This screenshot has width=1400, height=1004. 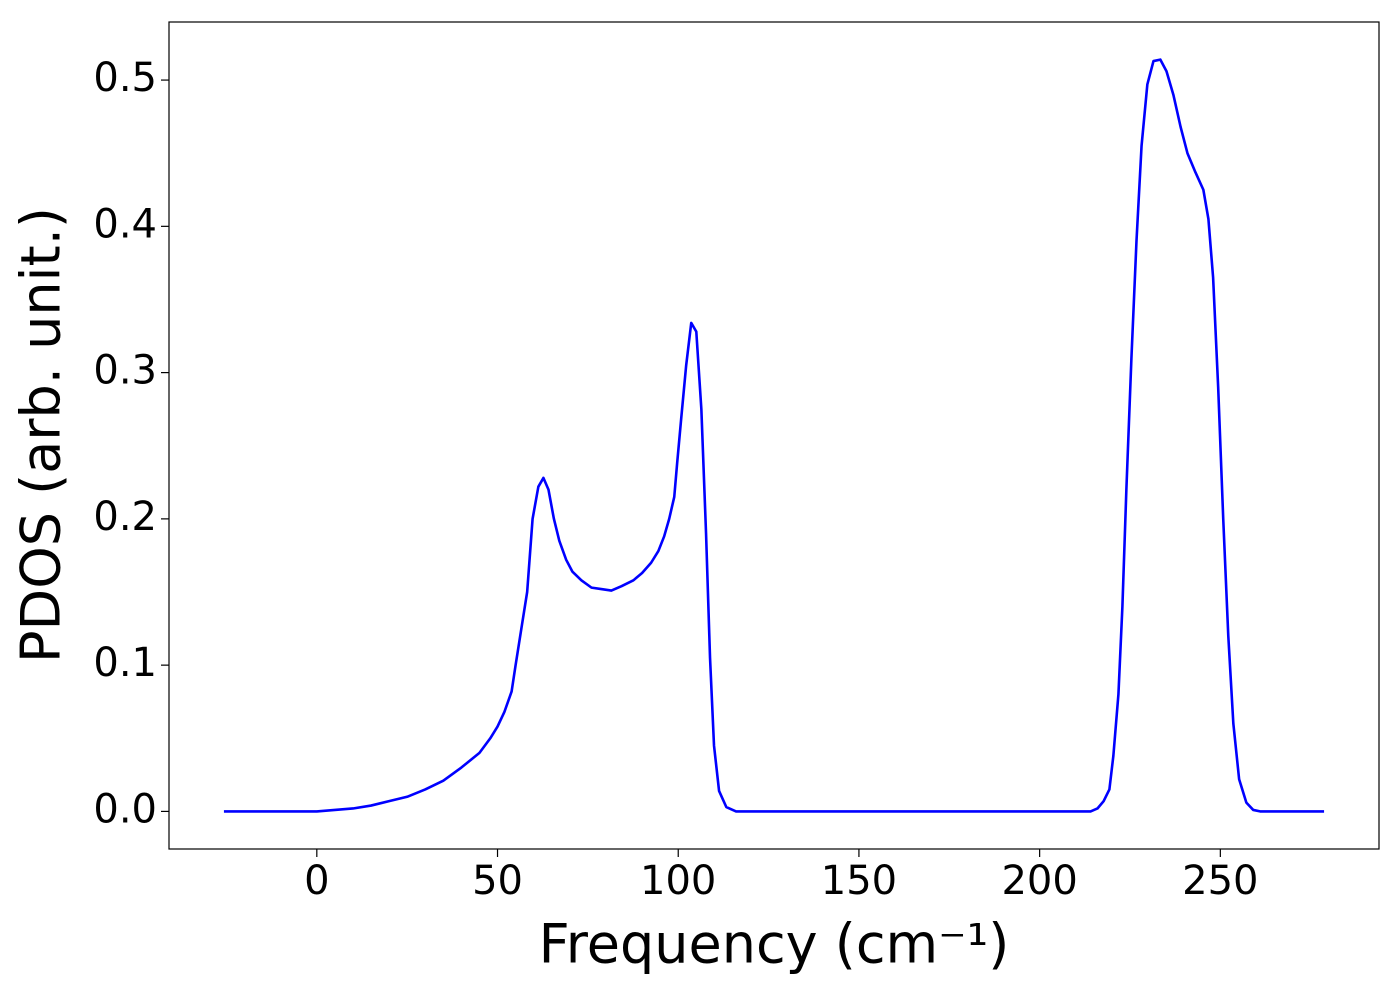 What do you see at coordinates (678, 881) in the screenshot?
I see `x-tick-label: 100` at bounding box center [678, 881].